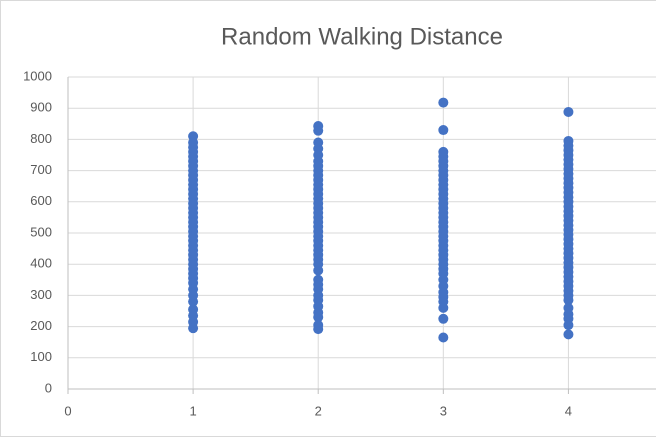  Describe the element at coordinates (41, 200) in the screenshot. I see `y-tick-label: 600` at that location.